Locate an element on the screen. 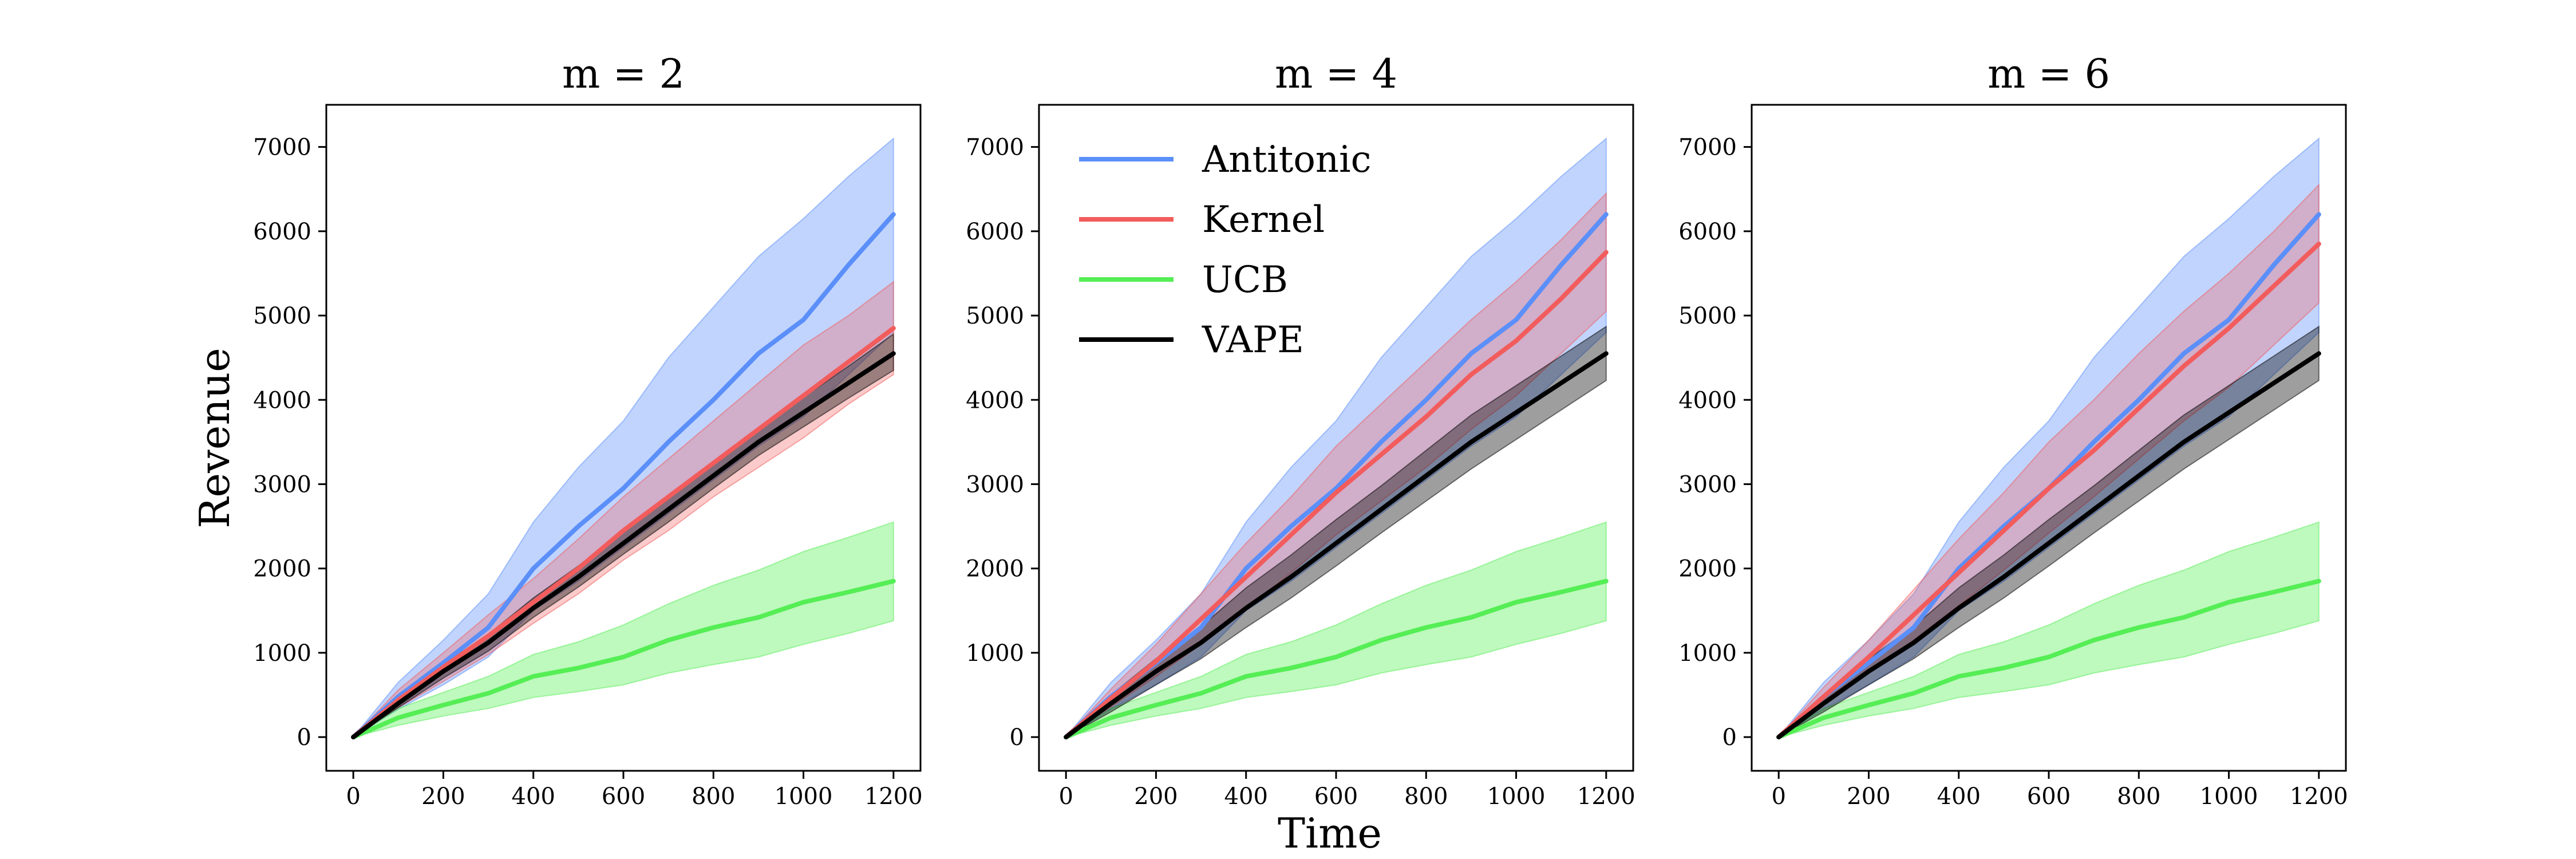  panel-title: m = 2 is located at coordinates (623, 74).